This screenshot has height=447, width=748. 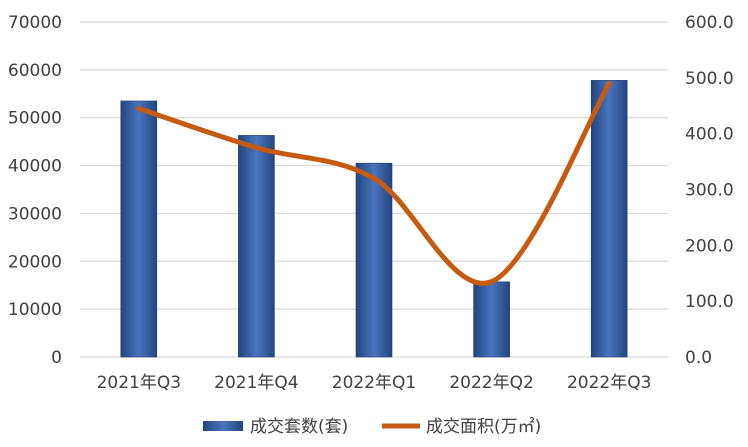 What do you see at coordinates (35, 214) in the screenshot?
I see `left-tick-label: 30000` at bounding box center [35, 214].